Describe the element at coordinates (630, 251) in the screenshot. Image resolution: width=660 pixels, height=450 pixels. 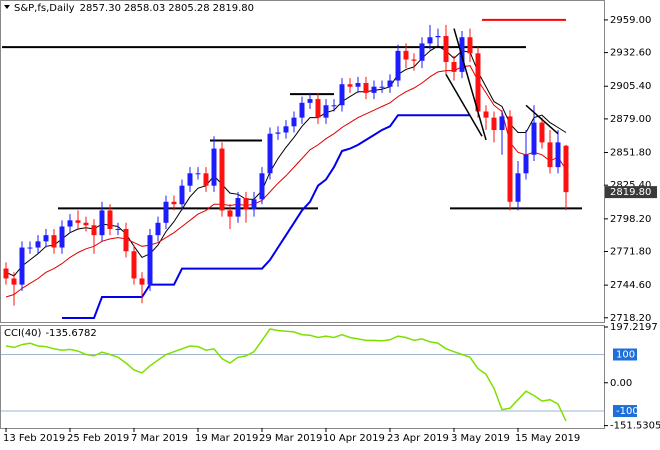
I see `y-tick-label: 2771.80` at that location.